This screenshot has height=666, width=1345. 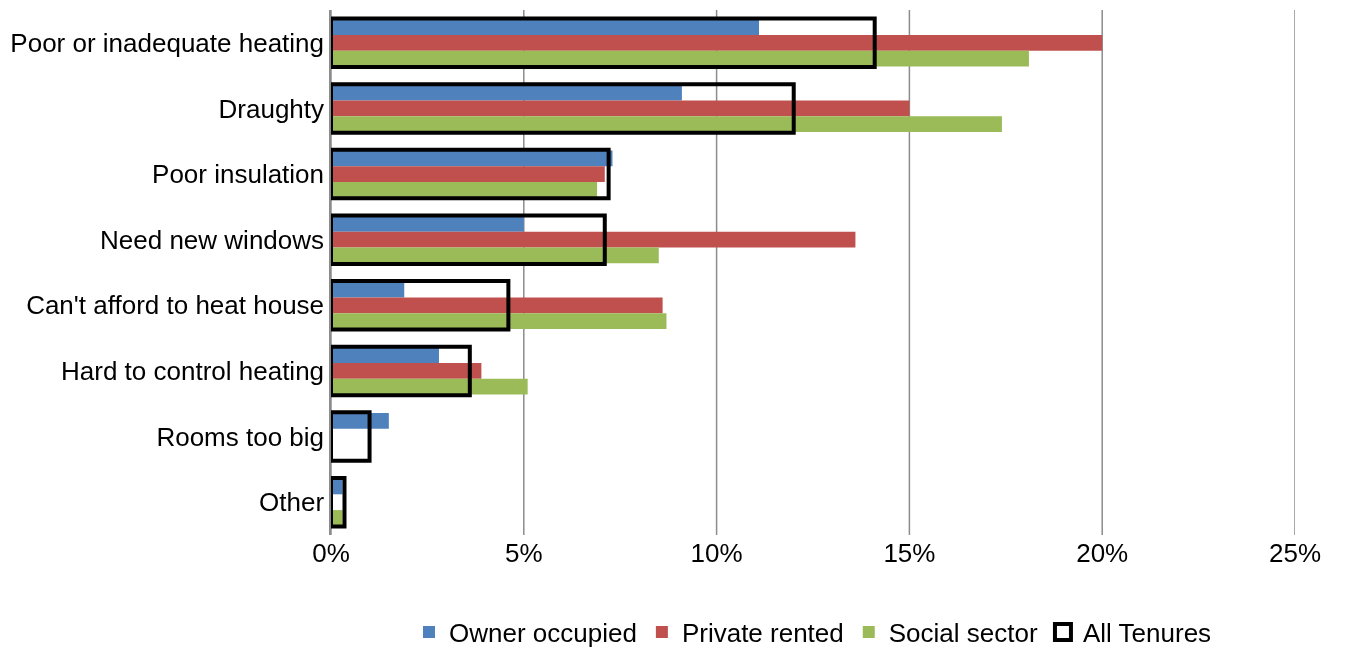 I want to click on x-tick-label: 10%, so click(x=716, y=553).